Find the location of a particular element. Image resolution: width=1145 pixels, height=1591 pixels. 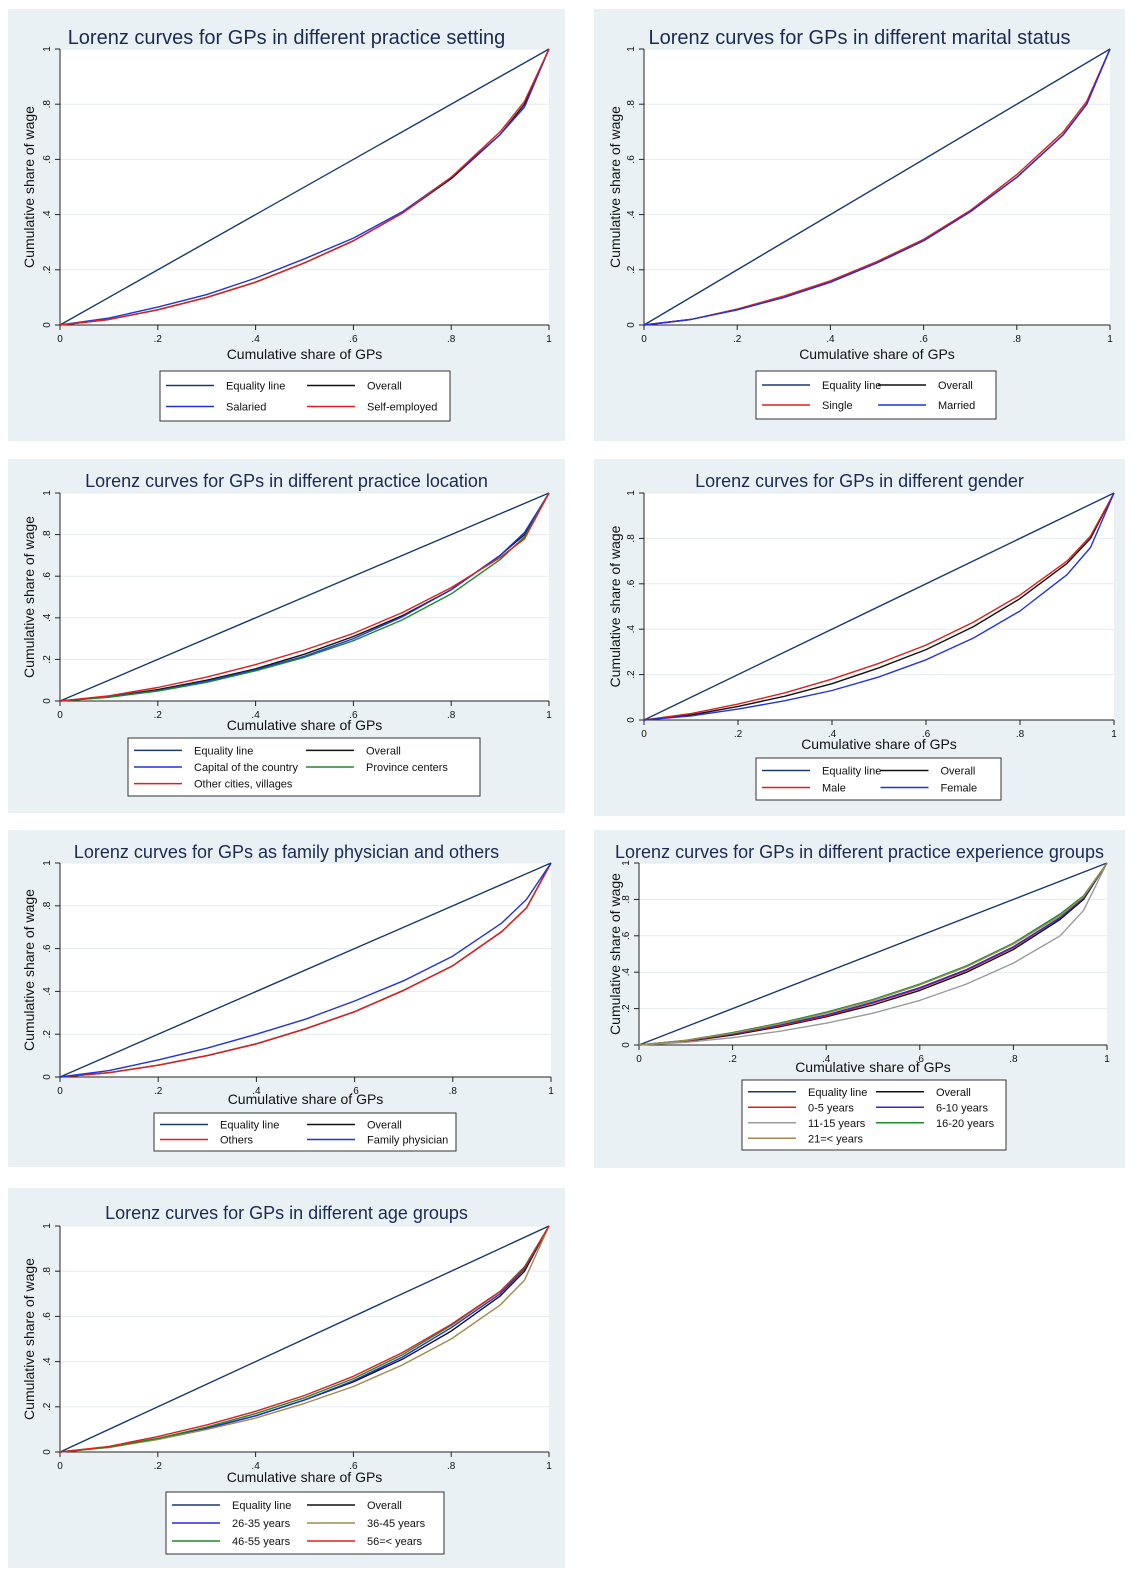

series-line-36-45-years is located at coordinates (304, 1339).